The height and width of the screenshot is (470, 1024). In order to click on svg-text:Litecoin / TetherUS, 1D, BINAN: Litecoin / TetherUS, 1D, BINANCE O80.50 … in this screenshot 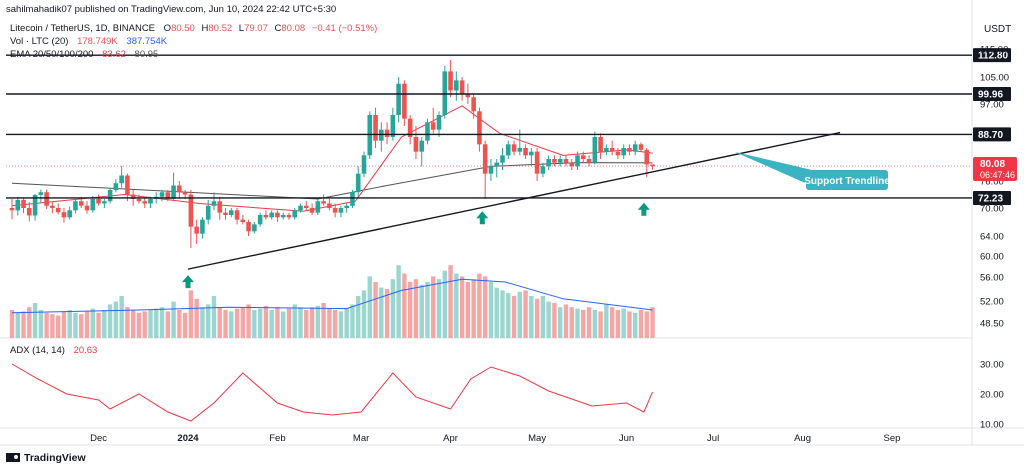, I will do `click(193, 28)`.